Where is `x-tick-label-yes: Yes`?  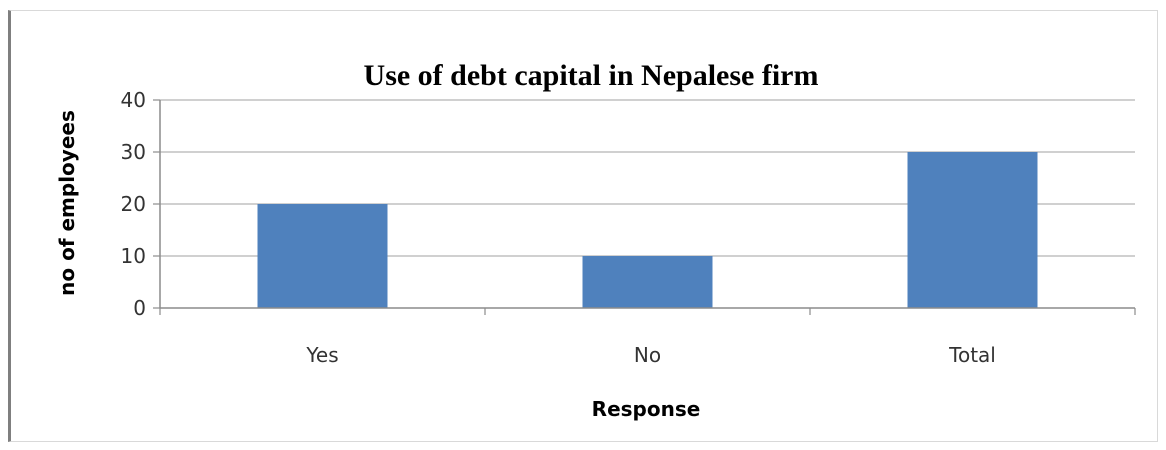 x-tick-label-yes: Yes is located at coordinates (321, 355).